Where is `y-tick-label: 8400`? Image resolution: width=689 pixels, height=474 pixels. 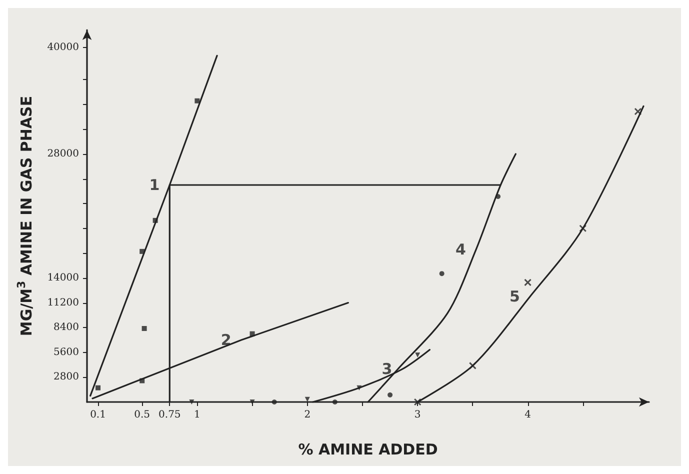 y-tick-label: 8400 is located at coordinates (66, 328).